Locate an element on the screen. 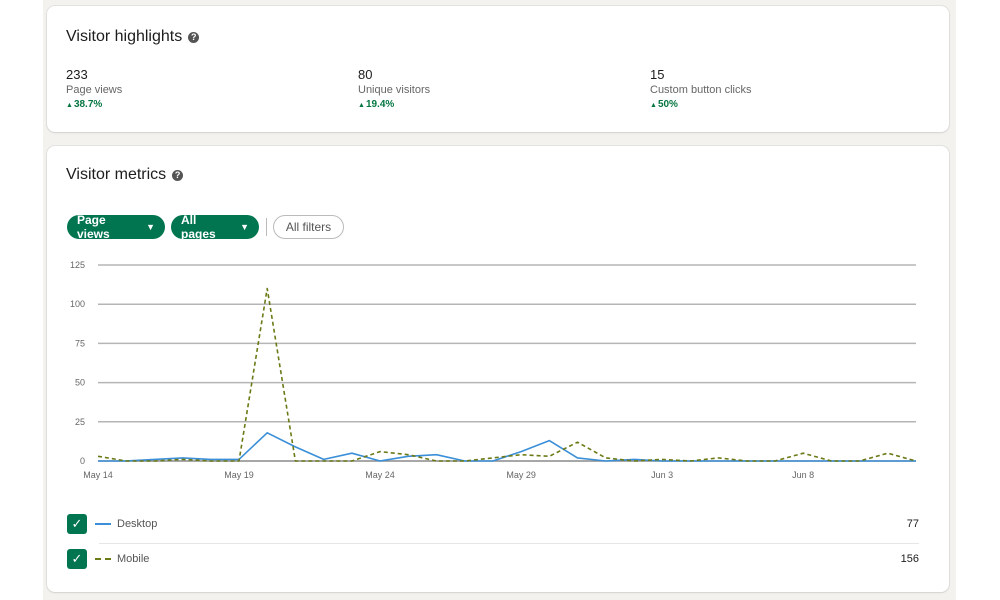  visitor-metrics-heading: Visitor metrics is located at coordinates (116, 174).